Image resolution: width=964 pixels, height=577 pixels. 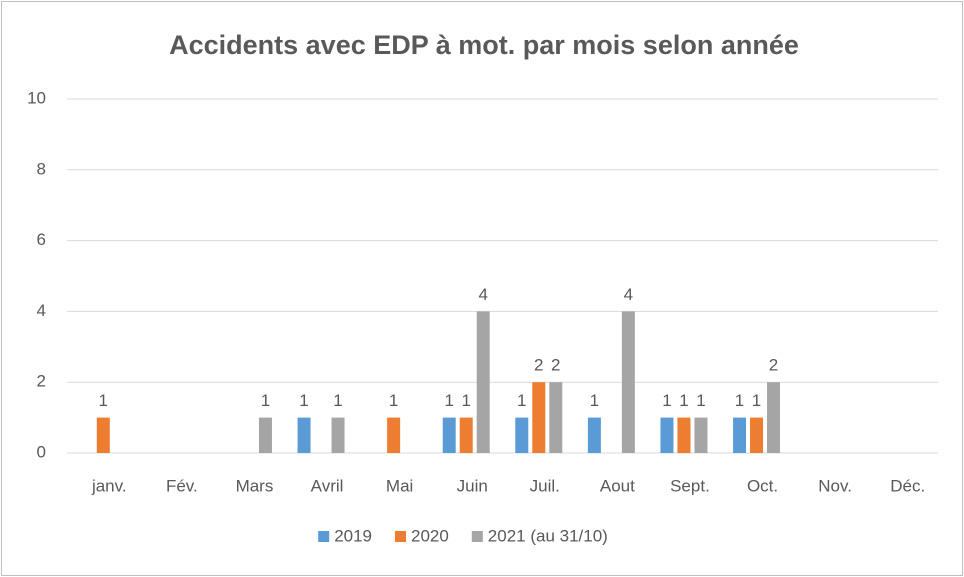 What do you see at coordinates (690, 485) in the screenshot?
I see `x-tick-label: Sept.` at bounding box center [690, 485].